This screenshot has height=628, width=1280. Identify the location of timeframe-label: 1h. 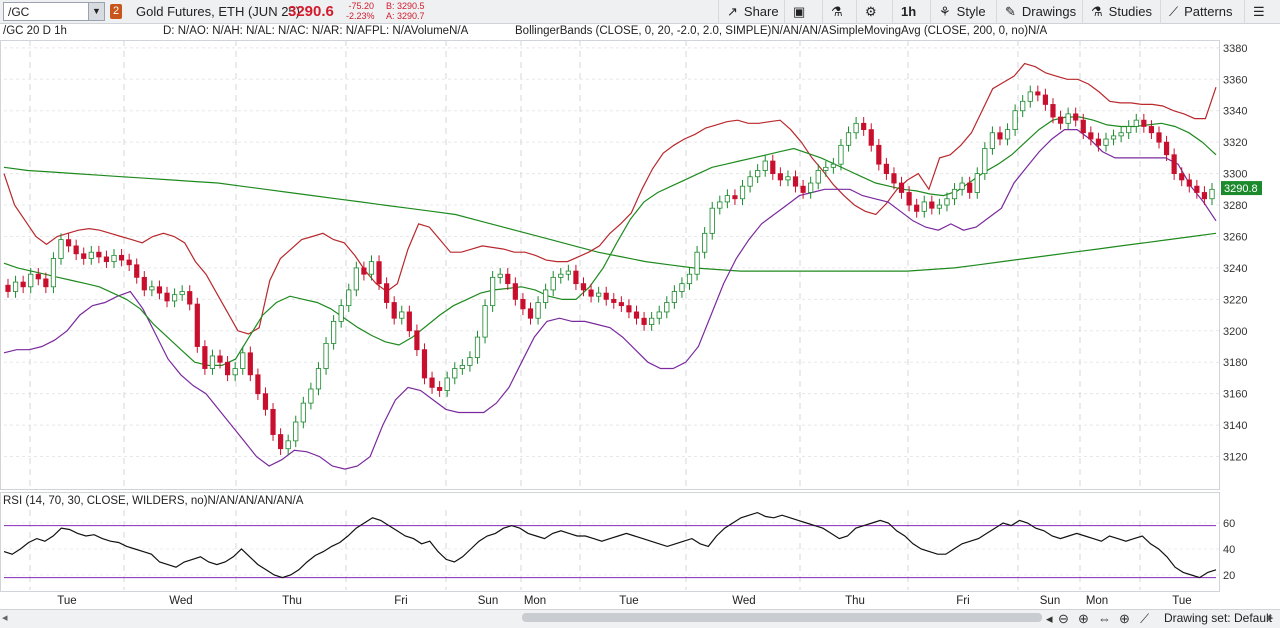
(909, 11).